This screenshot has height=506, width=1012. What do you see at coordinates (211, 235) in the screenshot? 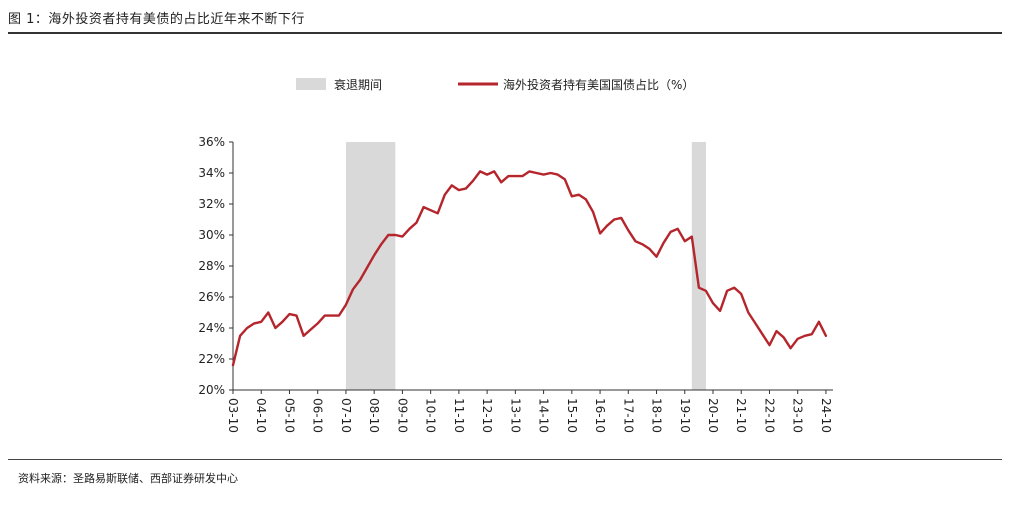
I see `y-tick-label: 30%` at bounding box center [211, 235].